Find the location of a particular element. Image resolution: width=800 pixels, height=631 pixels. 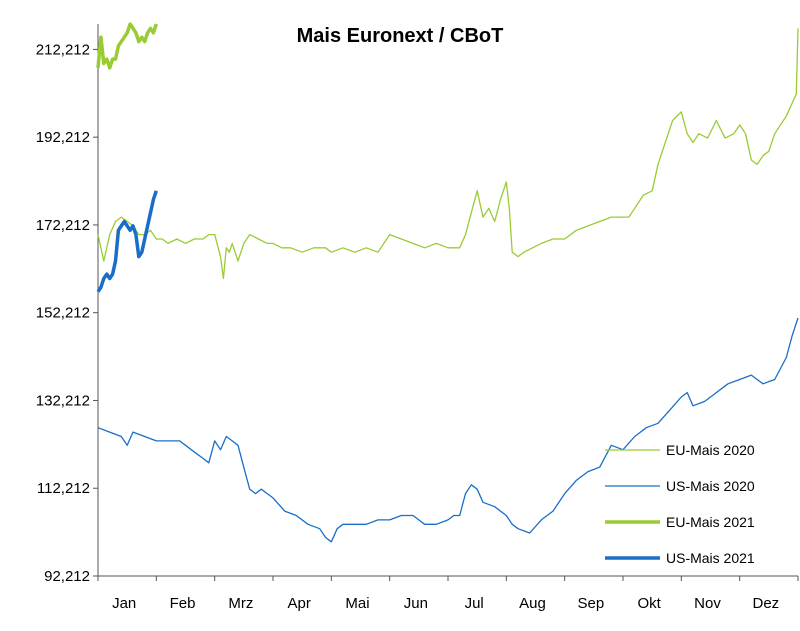

x-tick-label: Jul is located at coordinates (474, 603).